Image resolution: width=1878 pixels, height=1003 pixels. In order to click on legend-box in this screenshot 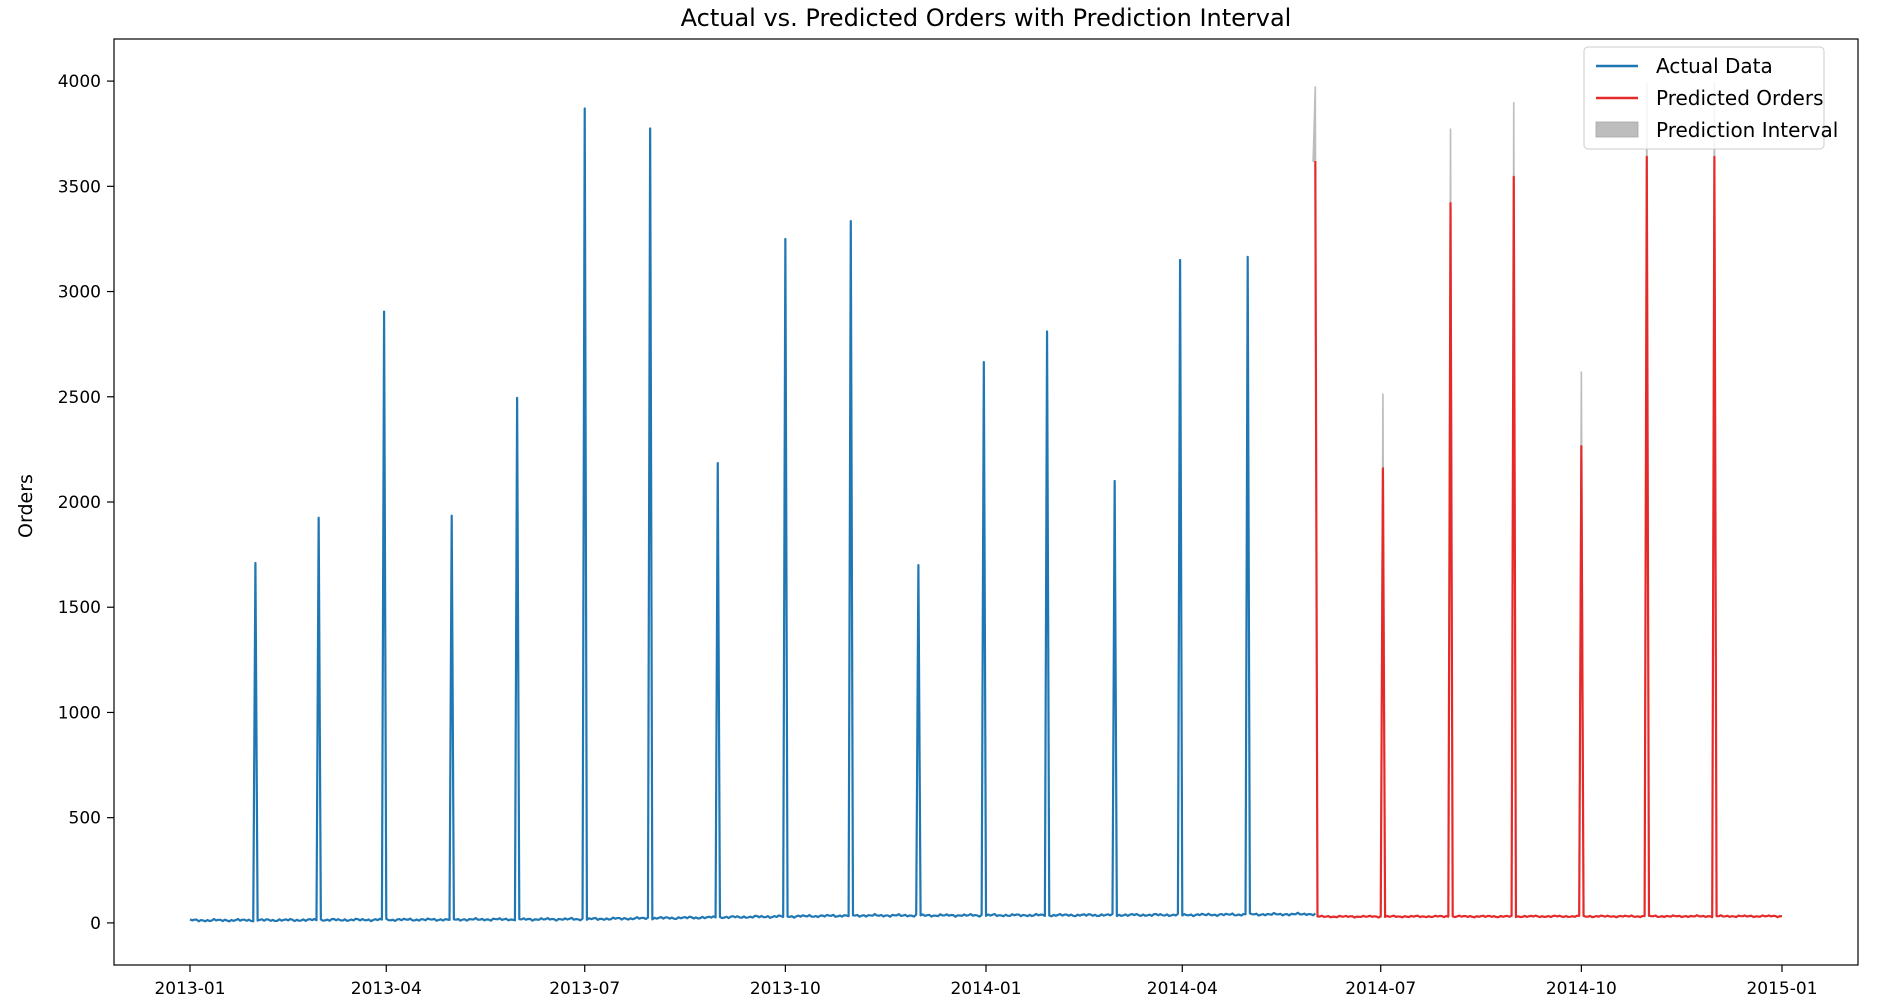, I will do `click(1704, 98)`.